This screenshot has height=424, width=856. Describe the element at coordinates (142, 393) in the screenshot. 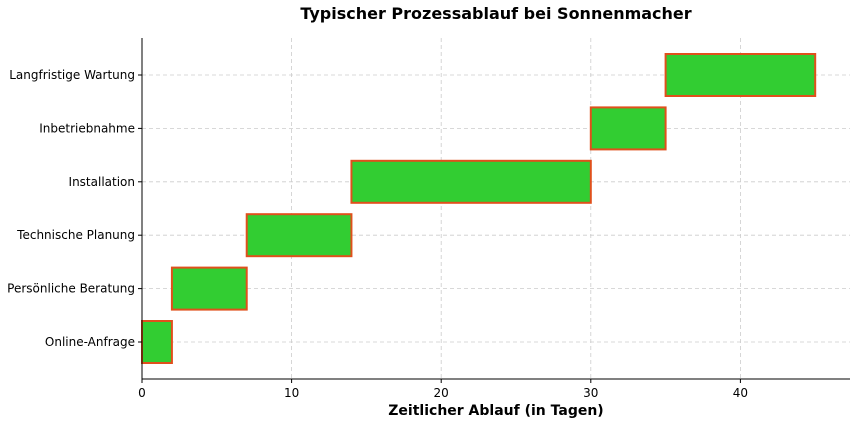

I see `x-tick-label: 0` at that location.